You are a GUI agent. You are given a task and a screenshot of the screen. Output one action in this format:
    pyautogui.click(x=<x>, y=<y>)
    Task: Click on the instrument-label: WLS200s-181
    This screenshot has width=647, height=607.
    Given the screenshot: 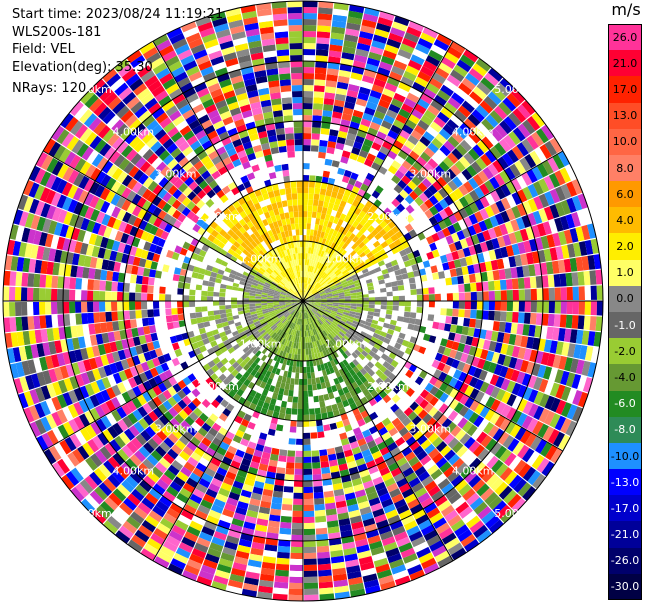 What is the action you would take?
    pyautogui.click(x=57, y=32)
    